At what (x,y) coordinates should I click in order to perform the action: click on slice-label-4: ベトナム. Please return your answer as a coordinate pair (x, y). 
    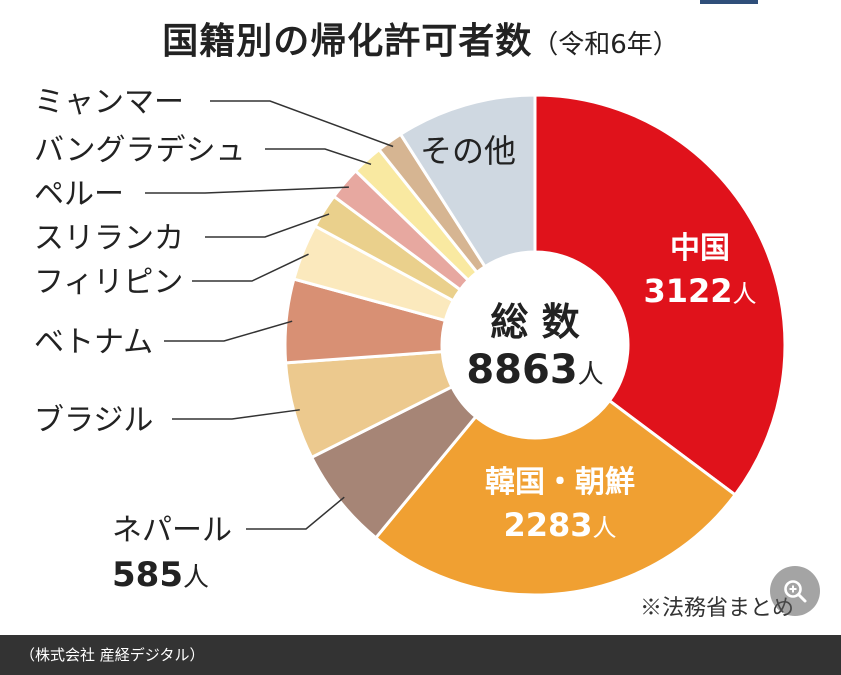
    Looking at the image, I should click on (93, 342).